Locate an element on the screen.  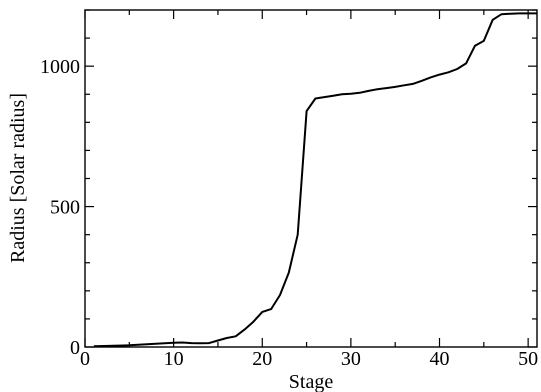
x-tick-label: 20 is located at coordinates (262, 359).